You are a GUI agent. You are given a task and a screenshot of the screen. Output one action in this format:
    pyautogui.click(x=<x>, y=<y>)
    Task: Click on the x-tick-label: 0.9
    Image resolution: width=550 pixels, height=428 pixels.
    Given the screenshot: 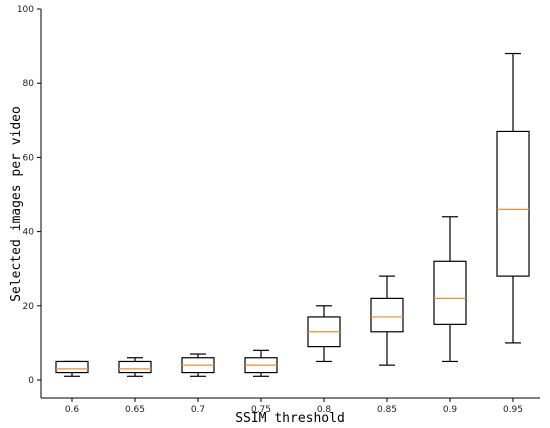 What is the action you would take?
    pyautogui.click(x=450, y=410)
    